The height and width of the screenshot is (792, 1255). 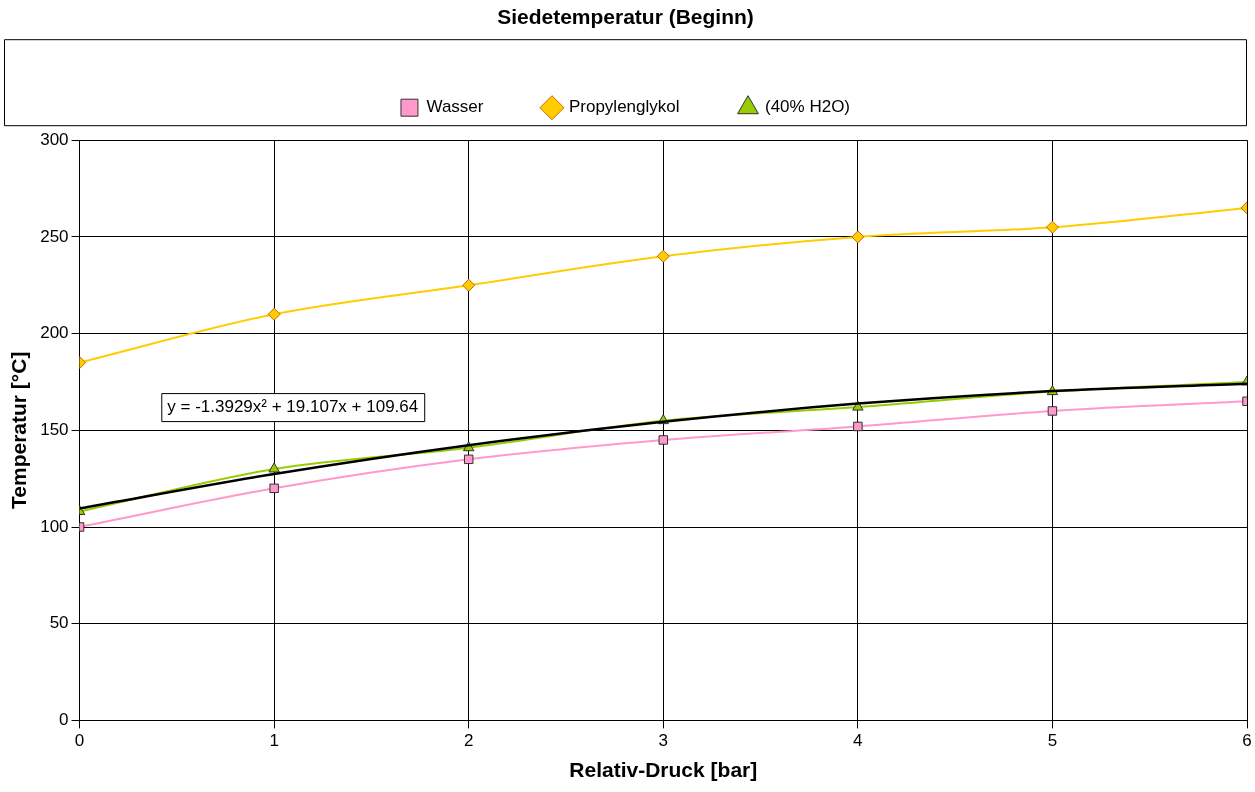 I want to click on y-tick-label: 250, so click(x=54, y=236).